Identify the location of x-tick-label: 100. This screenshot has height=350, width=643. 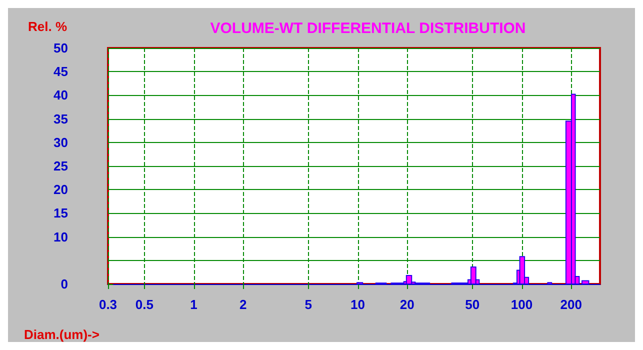
(521, 304).